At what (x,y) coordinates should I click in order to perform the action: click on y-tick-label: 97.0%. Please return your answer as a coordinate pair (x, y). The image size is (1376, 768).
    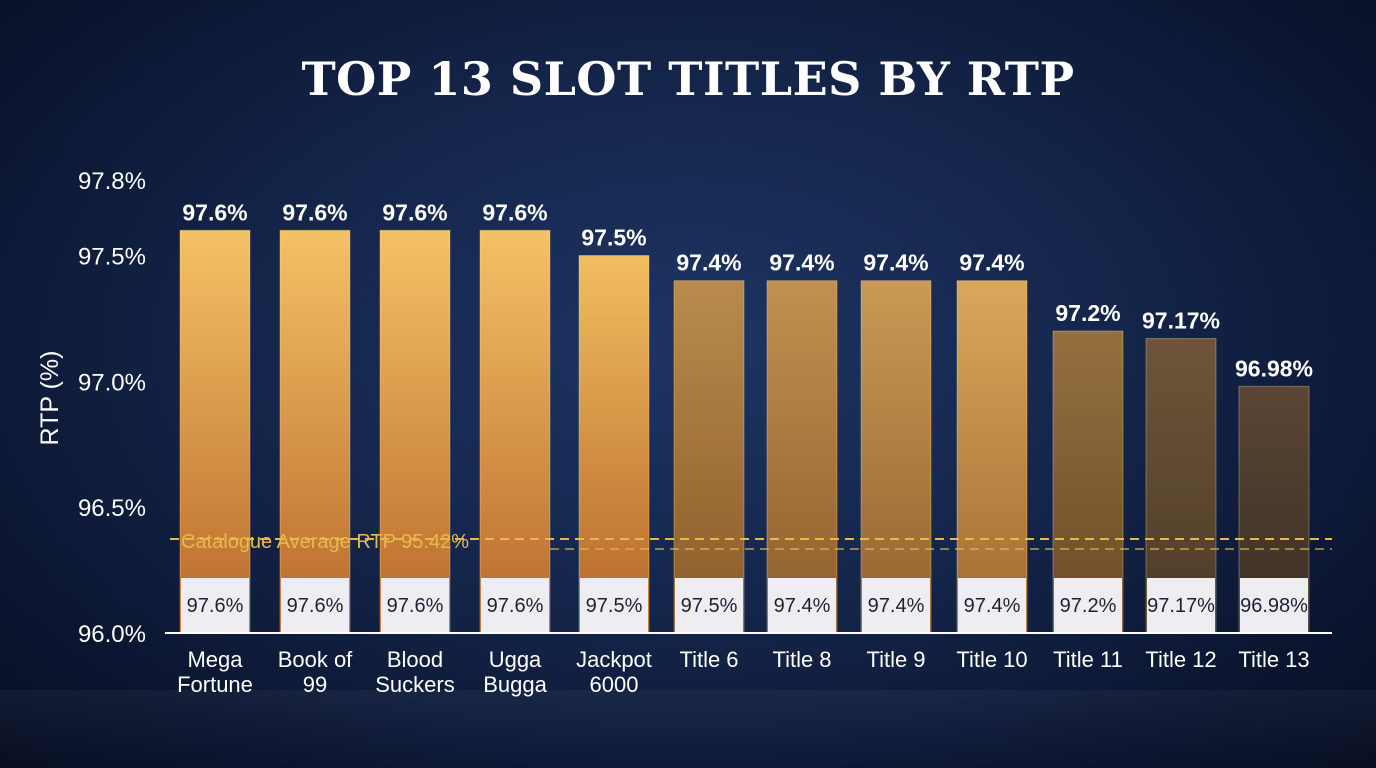
    Looking at the image, I should click on (112, 382).